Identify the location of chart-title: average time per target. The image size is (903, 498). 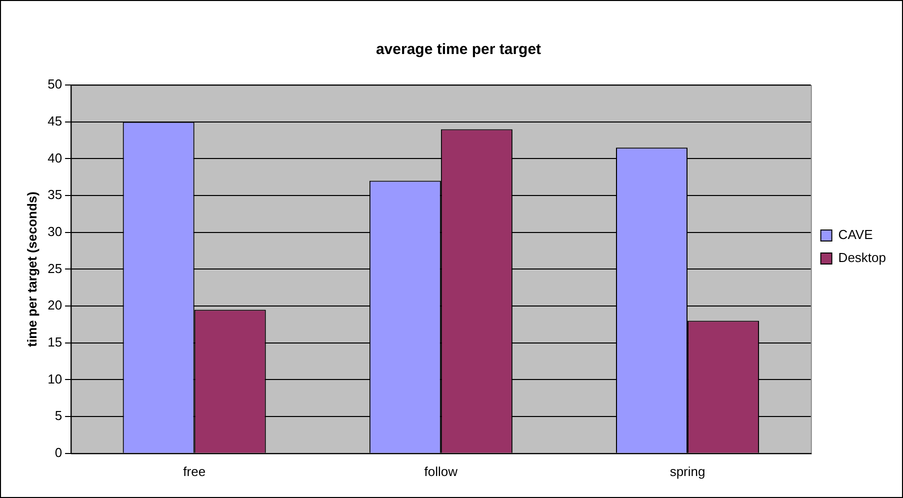
(459, 49).